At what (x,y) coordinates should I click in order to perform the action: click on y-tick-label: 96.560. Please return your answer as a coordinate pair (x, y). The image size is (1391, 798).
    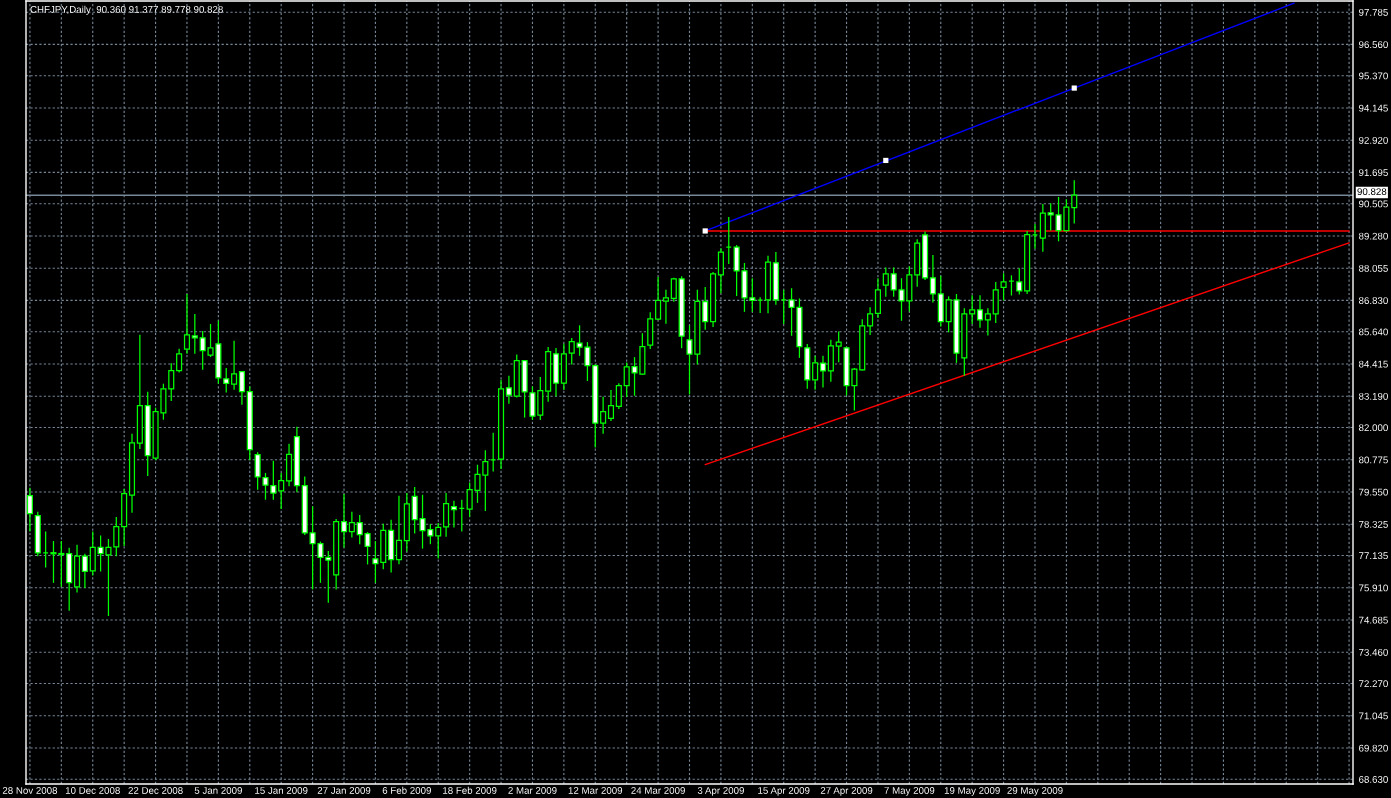
    Looking at the image, I should click on (1373, 45).